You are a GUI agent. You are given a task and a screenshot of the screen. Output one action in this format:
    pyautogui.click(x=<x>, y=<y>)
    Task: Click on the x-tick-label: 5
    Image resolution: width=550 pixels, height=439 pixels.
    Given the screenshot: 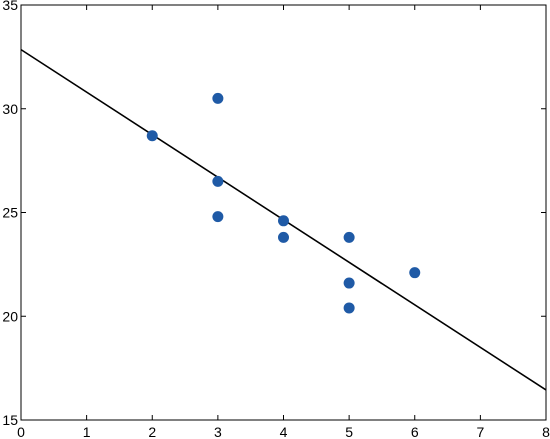 What is the action you would take?
    pyautogui.click(x=349, y=431)
    